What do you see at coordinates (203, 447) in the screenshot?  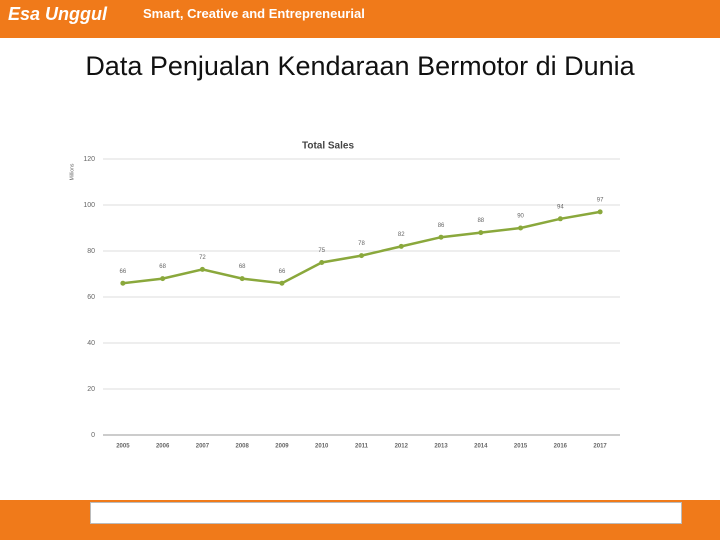 I see `x-tick-label: 2007` at bounding box center [203, 447].